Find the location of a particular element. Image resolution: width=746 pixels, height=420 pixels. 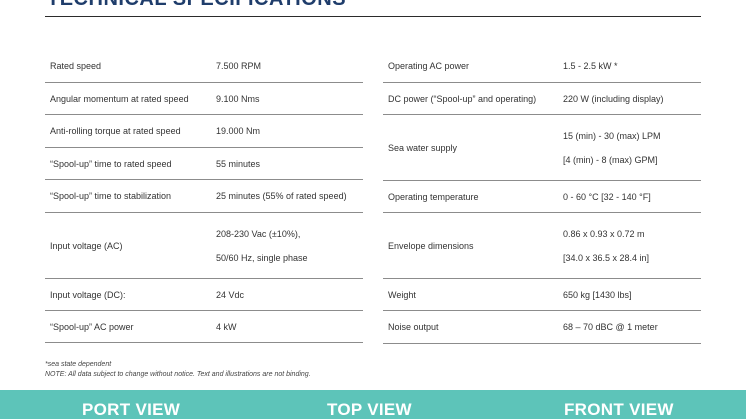

spec-value-line: [4 (min) - 8 (max) GPM] is located at coordinates (610, 159).